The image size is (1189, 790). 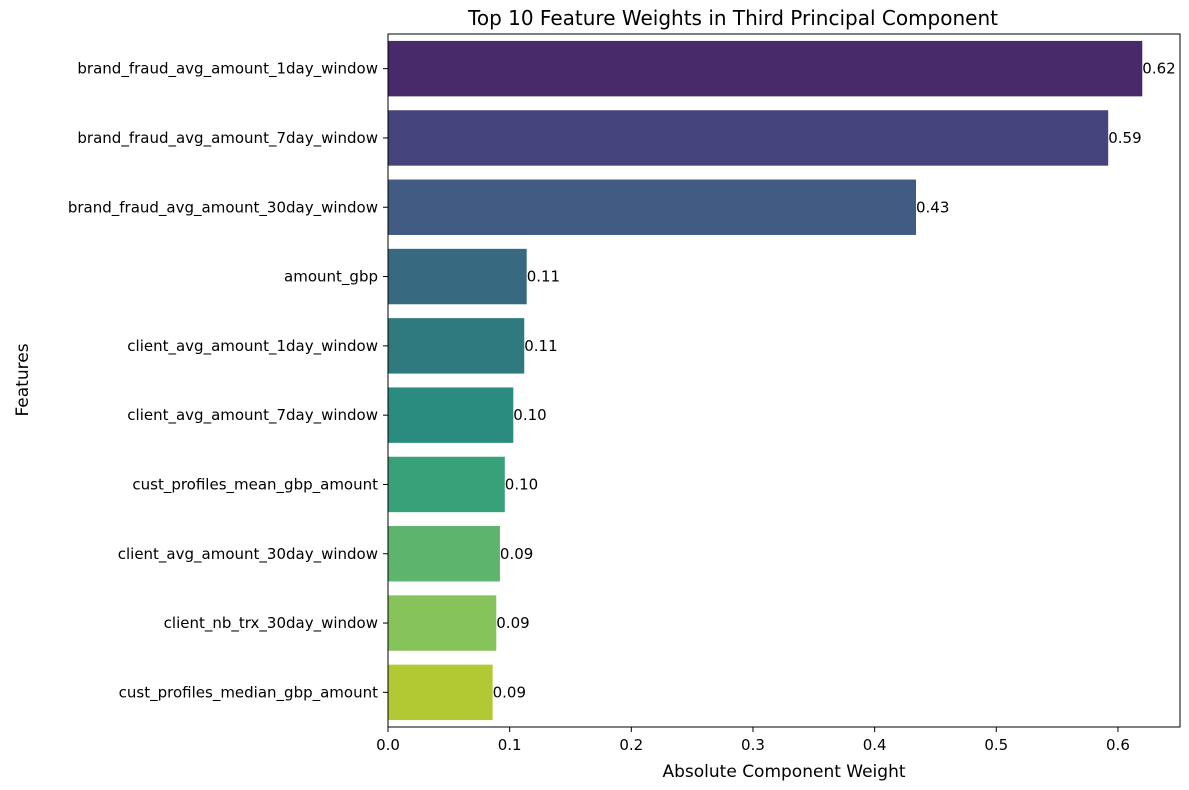 I want to click on y-tick-label: client_avg_amount_7day_window, so click(x=252, y=415).